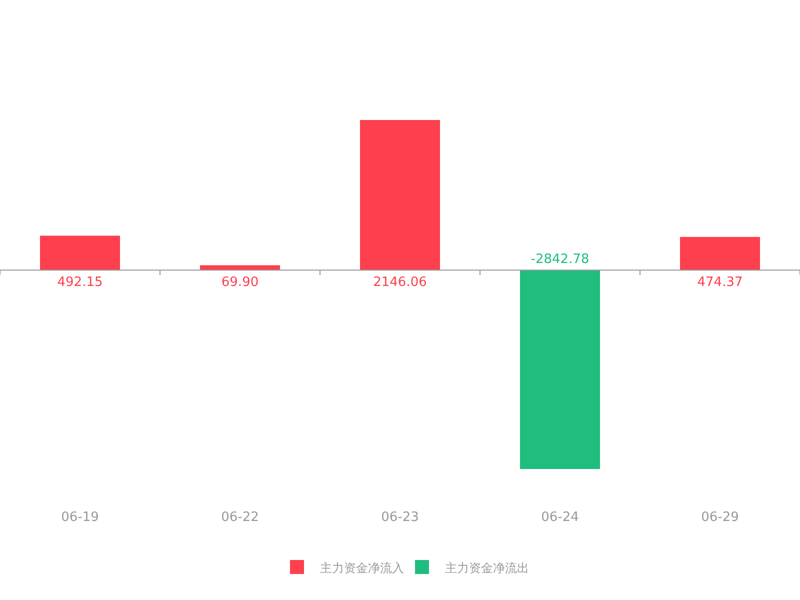 This screenshot has height=600, width=800. Describe the element at coordinates (240, 517) in the screenshot. I see `x-tick-label: 06-22` at that location.